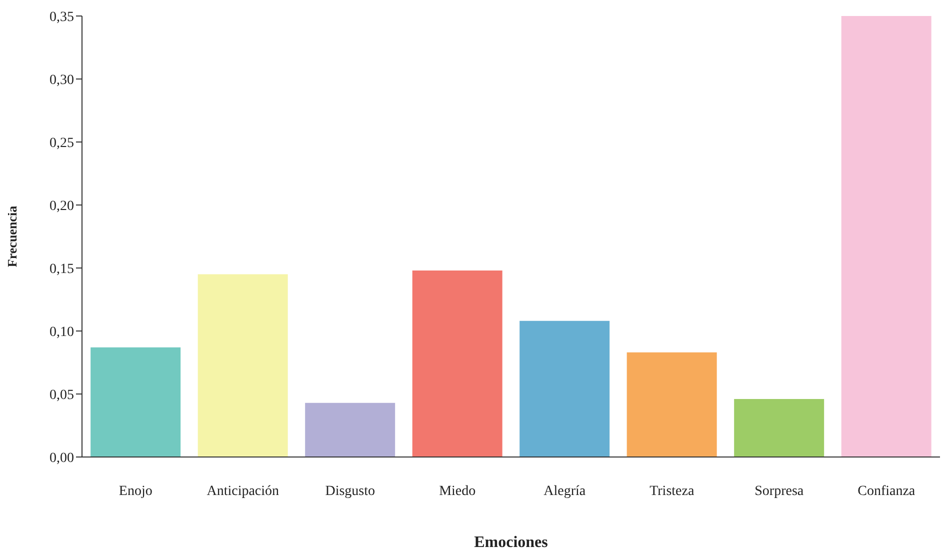 Image resolution: width=947 pixels, height=549 pixels. What do you see at coordinates (62, 395) in the screenshot?
I see `y-tick-label: 0,05` at bounding box center [62, 395].